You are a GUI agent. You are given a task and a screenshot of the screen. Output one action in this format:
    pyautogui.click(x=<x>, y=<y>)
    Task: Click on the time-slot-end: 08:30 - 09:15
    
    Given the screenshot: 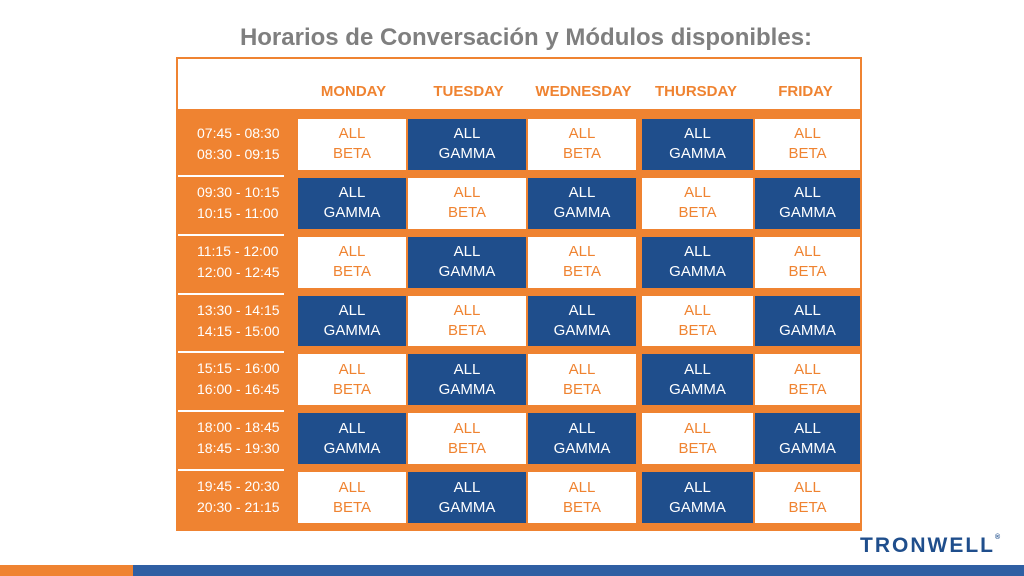 What is the action you would take?
    pyautogui.click(x=238, y=154)
    